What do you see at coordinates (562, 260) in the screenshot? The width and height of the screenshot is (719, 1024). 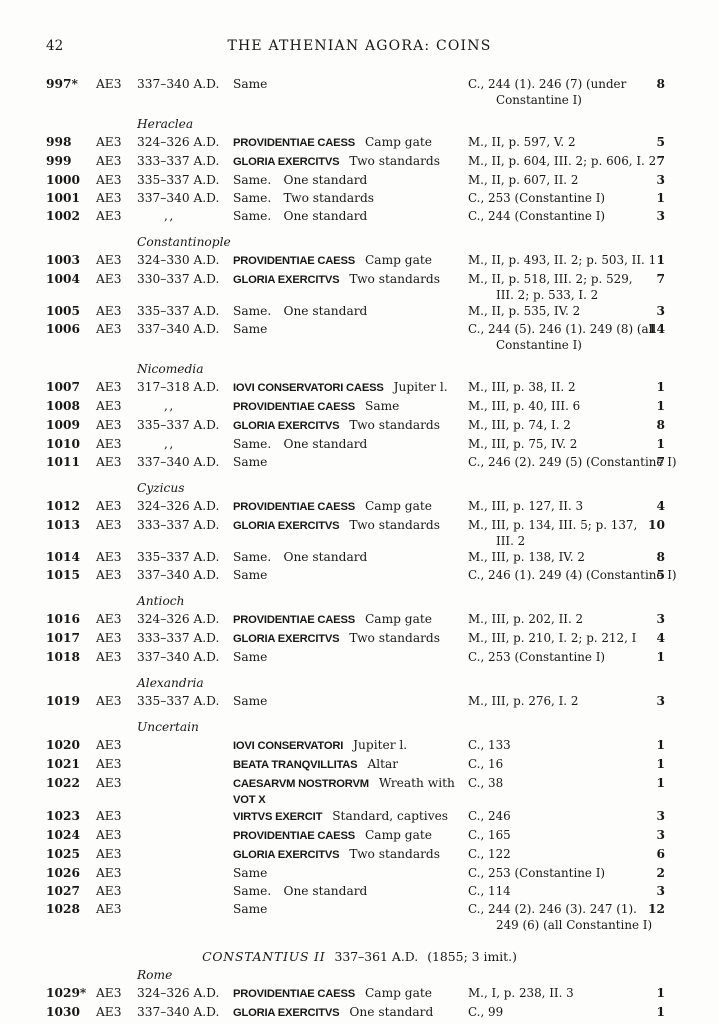 I see `reference: M., II, p. 493, II. 2; p. 503, II. 1` at bounding box center [562, 260].